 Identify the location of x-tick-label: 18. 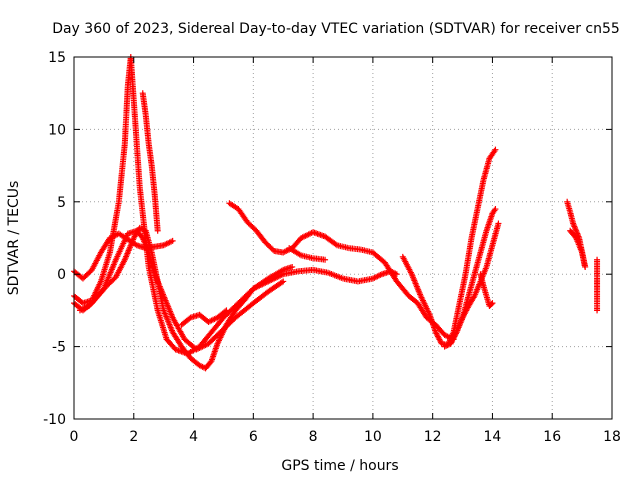
(612, 437).